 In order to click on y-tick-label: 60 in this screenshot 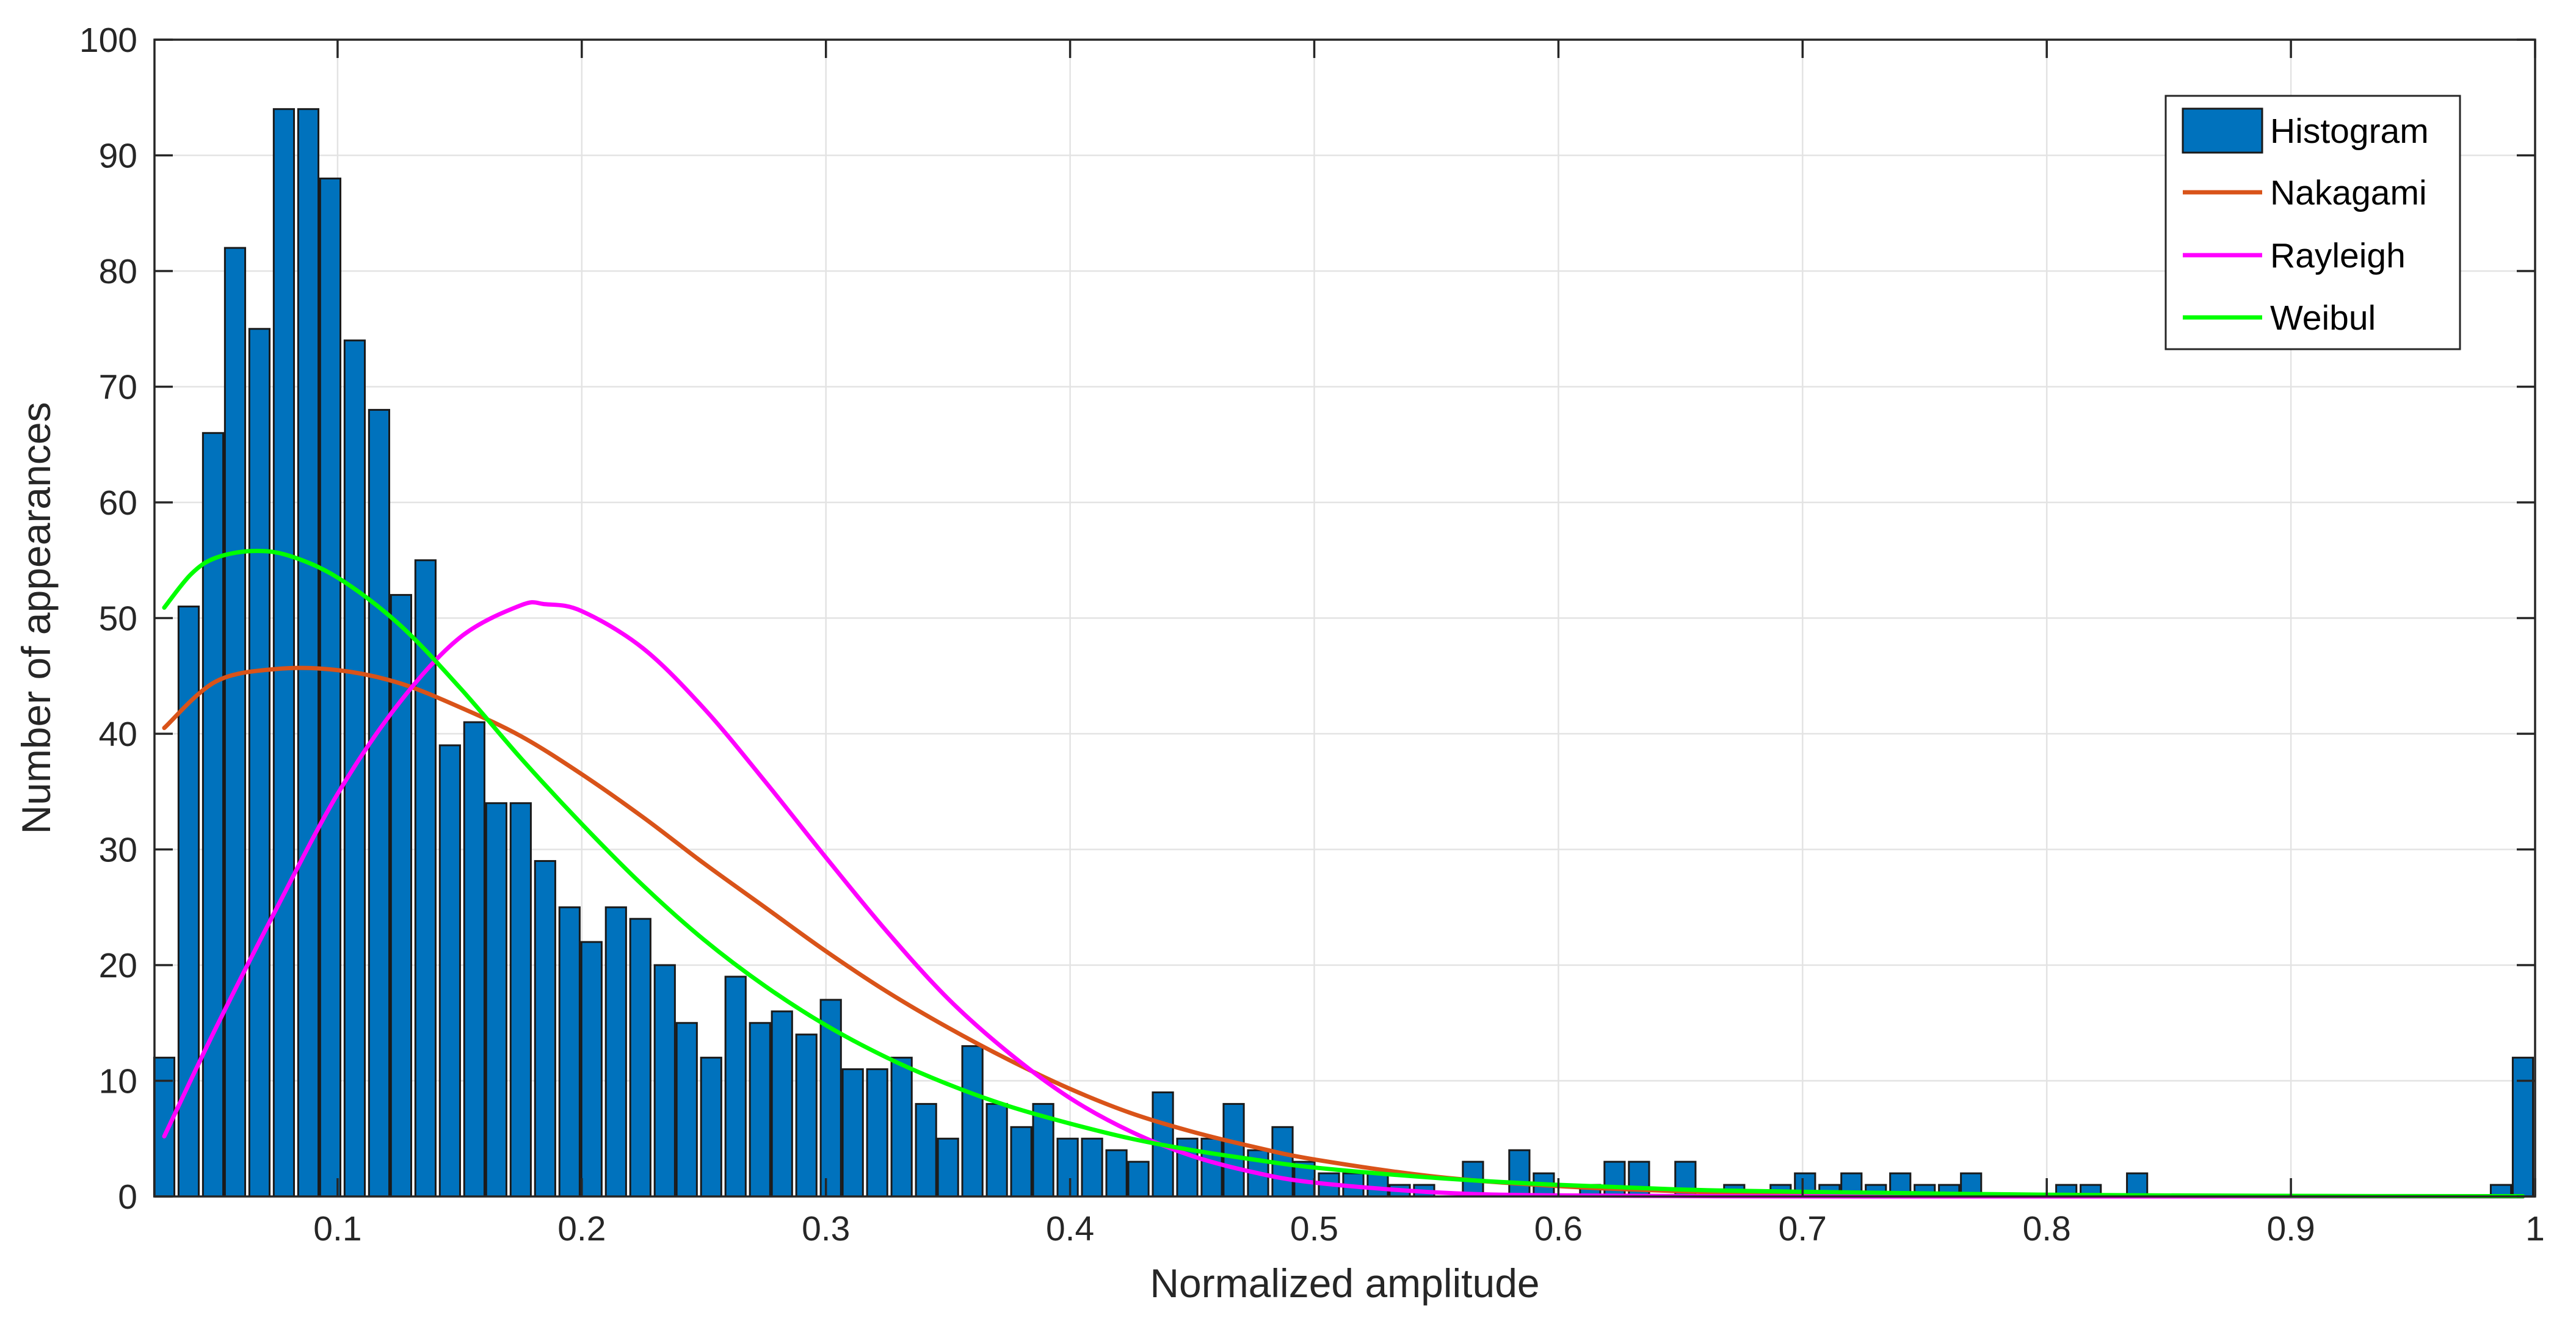, I will do `click(118, 503)`.